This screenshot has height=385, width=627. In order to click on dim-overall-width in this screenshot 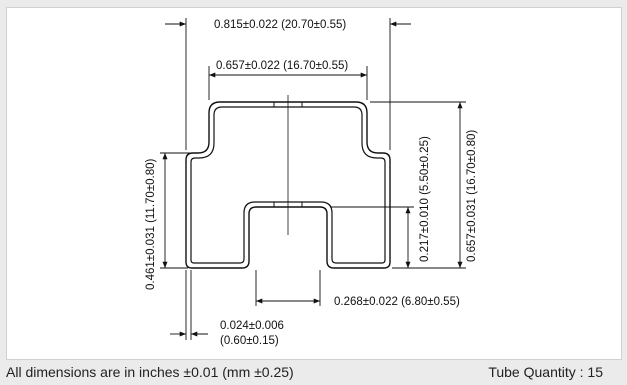, I will do `click(288, 84)`.